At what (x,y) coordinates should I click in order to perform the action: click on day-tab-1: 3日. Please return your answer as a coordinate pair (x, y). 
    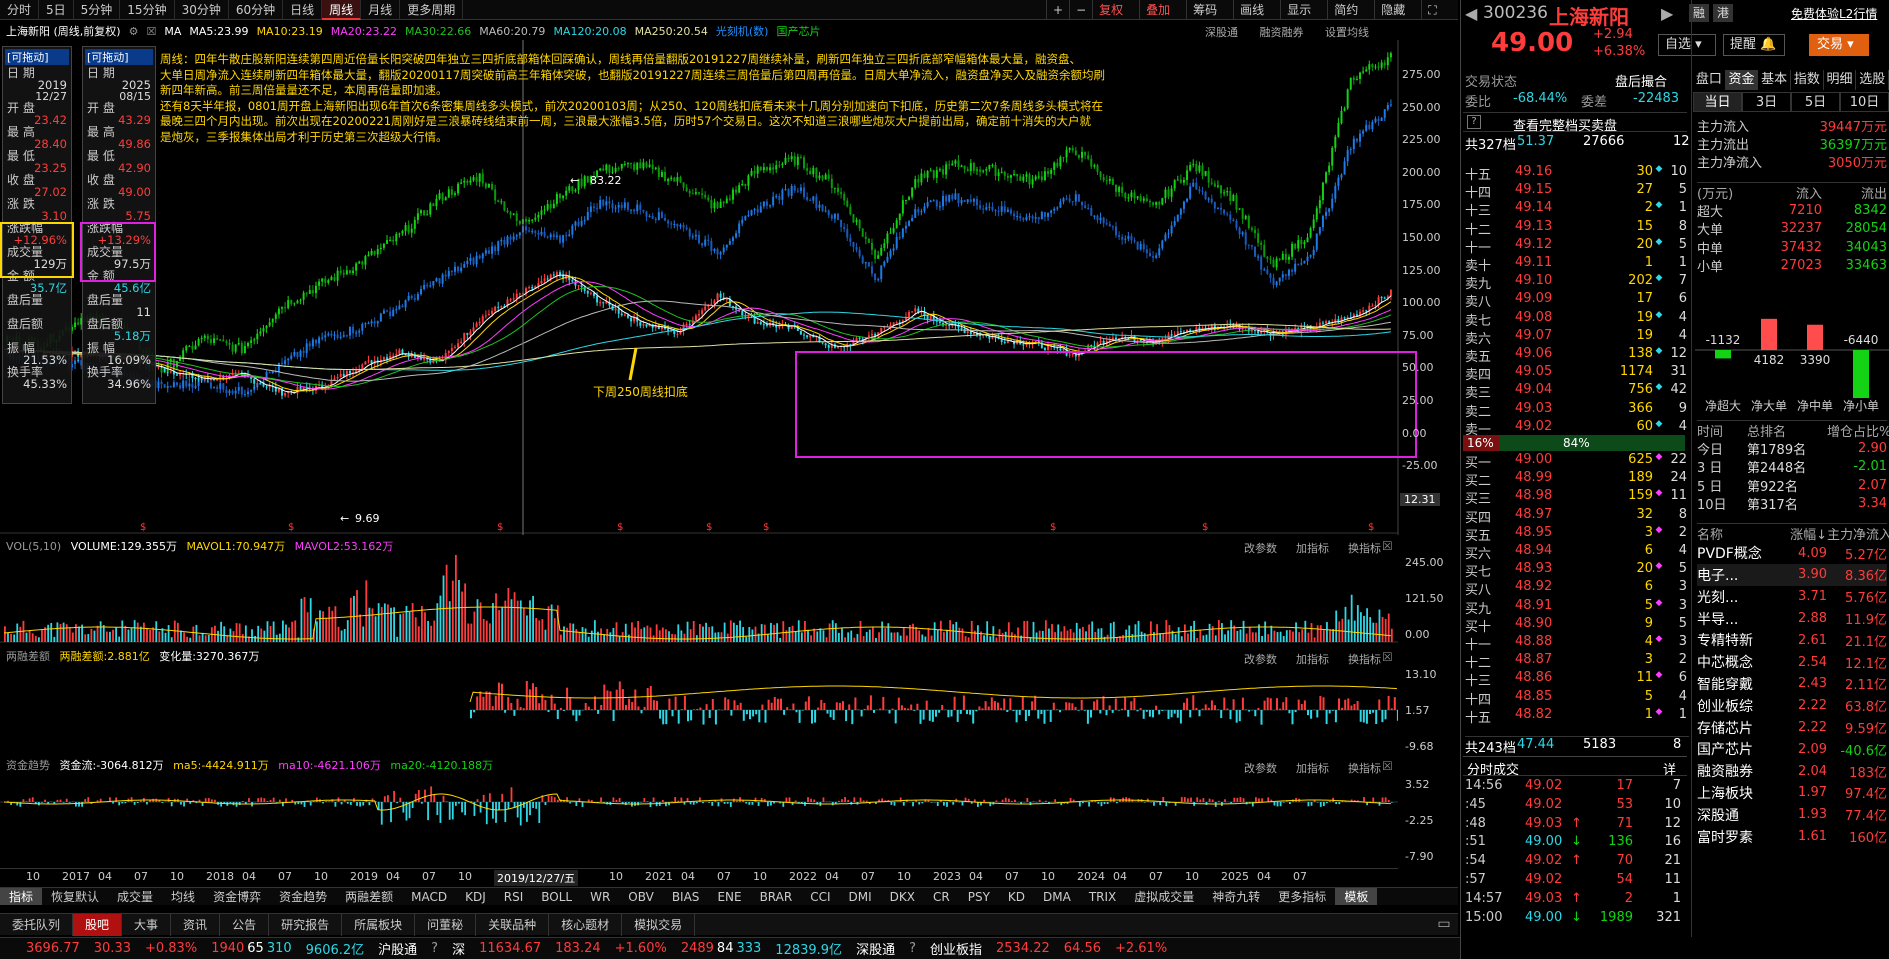
    Looking at the image, I should click on (1766, 102).